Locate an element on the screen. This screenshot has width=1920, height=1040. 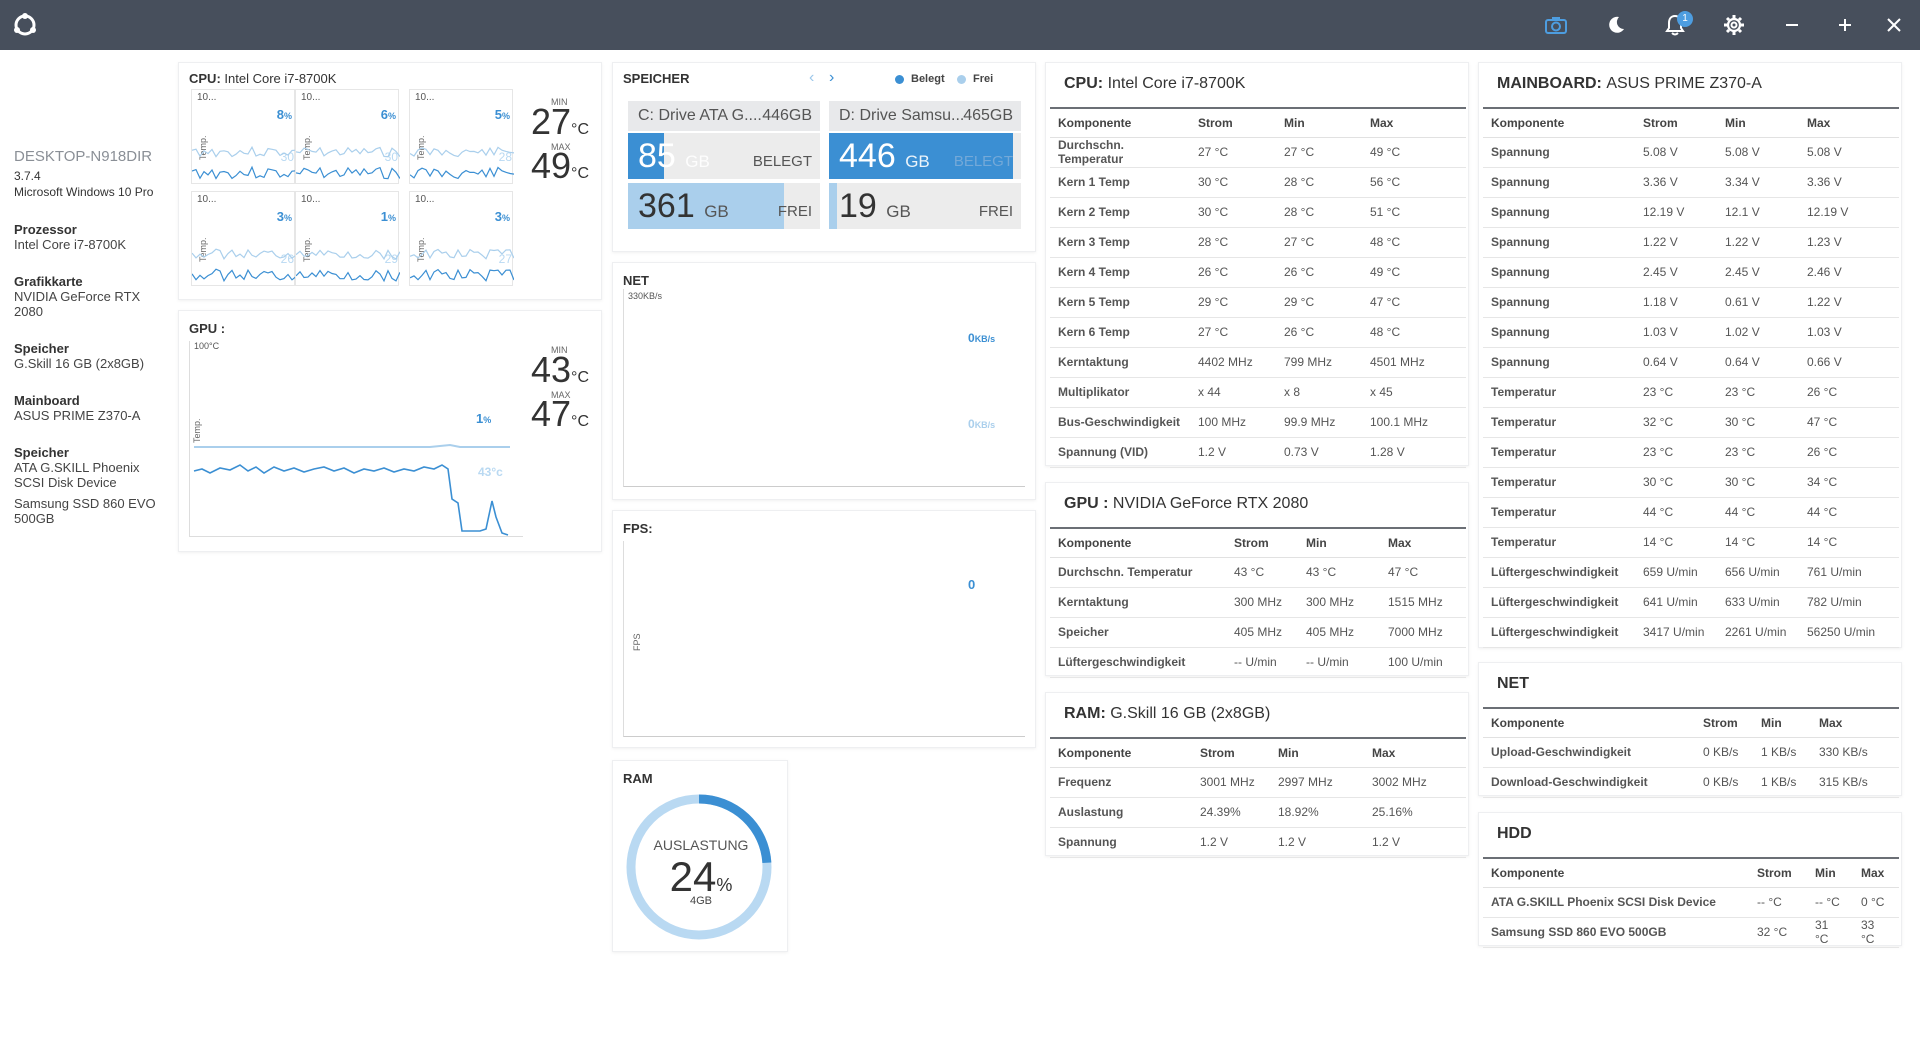
gpu-max-temp: 47°C is located at coordinates (560, 413).